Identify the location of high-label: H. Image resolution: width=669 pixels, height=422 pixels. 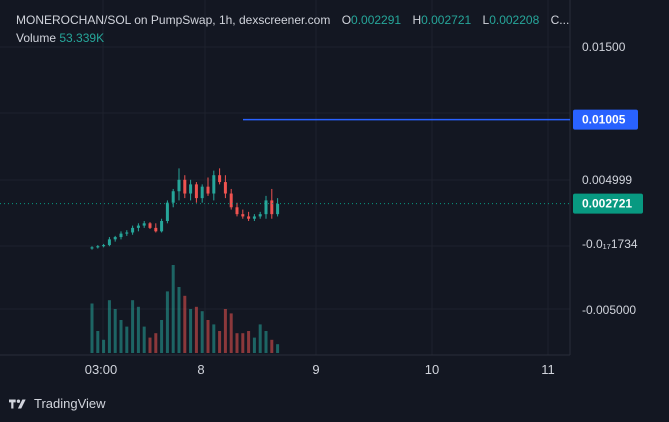
(417, 20).